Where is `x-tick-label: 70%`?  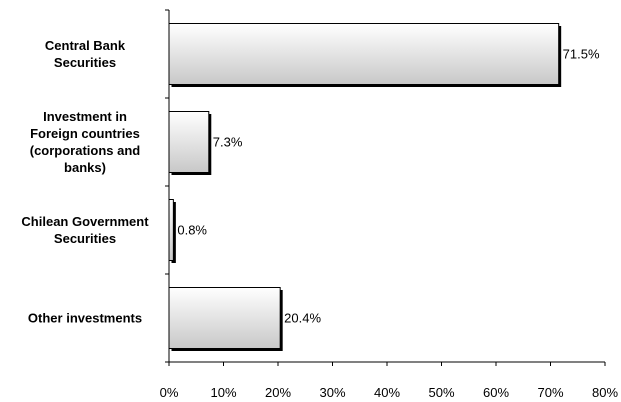 x-tick-label: 70% is located at coordinates (550, 392).